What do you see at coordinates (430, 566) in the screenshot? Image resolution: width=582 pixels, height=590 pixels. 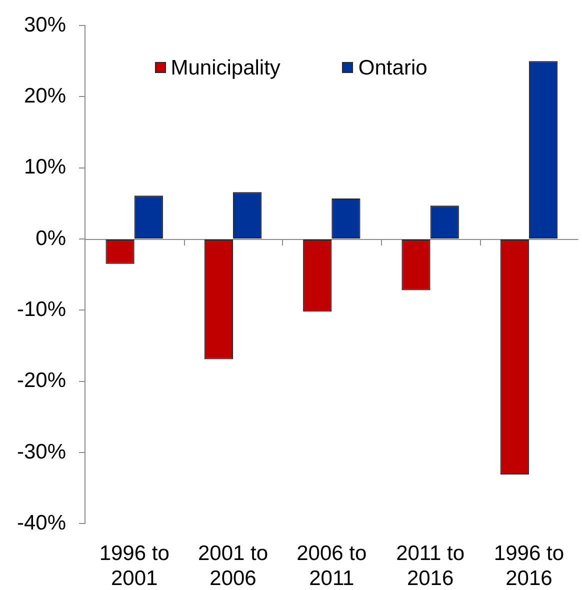 I see `x-tick-label: 2011 to 2016` at bounding box center [430, 566].